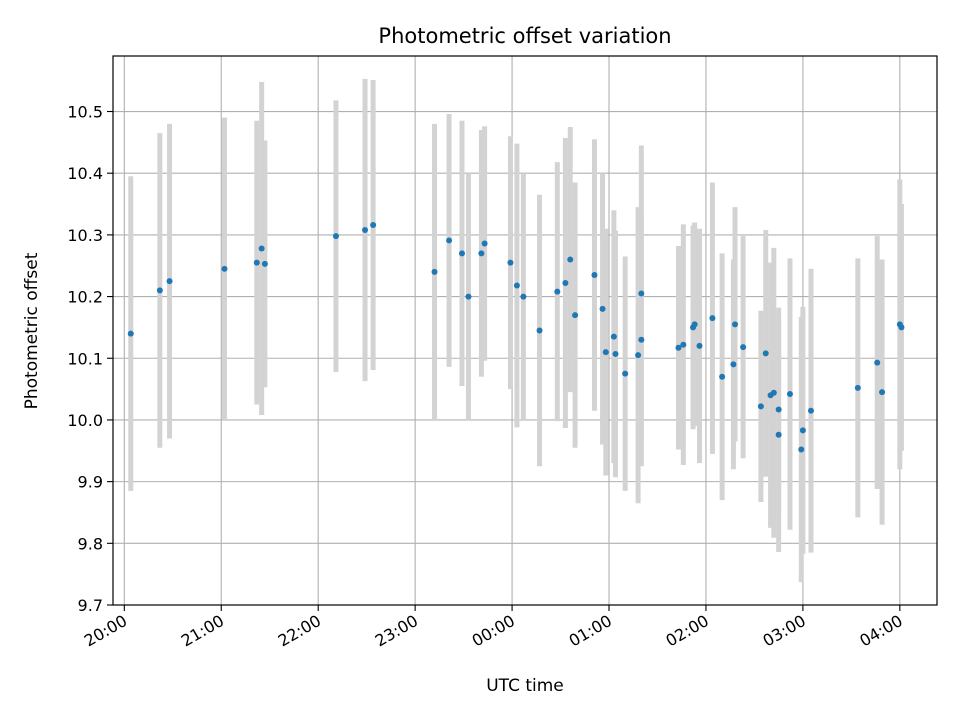 This screenshot has height=720, width=960. Describe the element at coordinates (85, 112) in the screenshot. I see `y-tick-label: 10.5` at that location.